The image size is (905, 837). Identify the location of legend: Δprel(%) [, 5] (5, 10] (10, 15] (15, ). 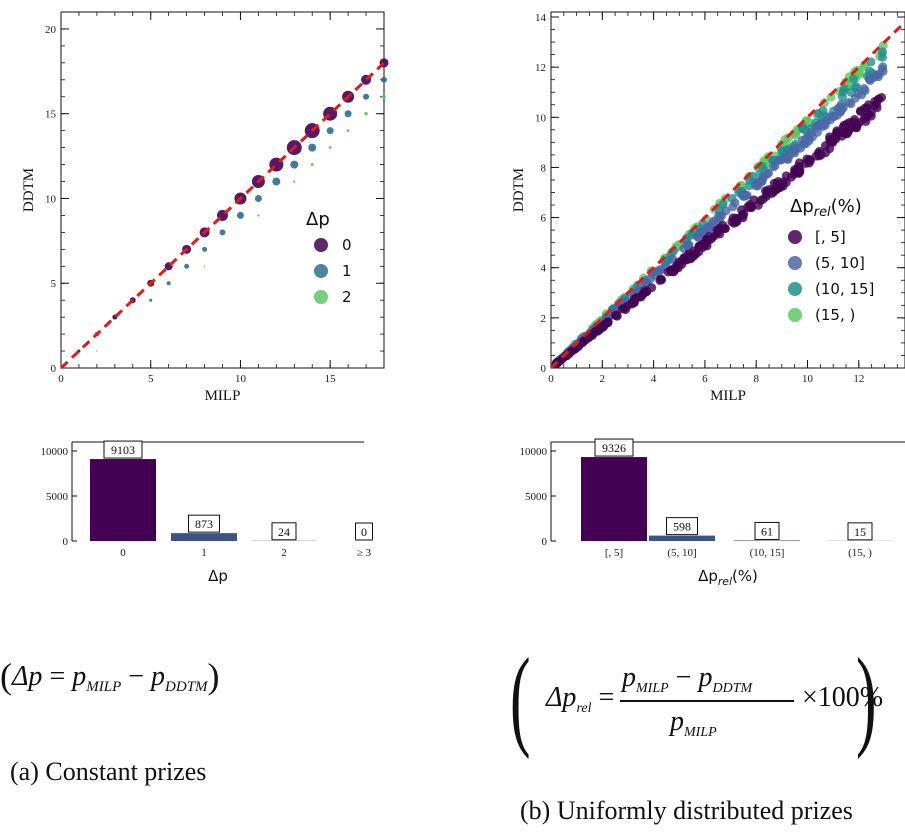
(831, 260).